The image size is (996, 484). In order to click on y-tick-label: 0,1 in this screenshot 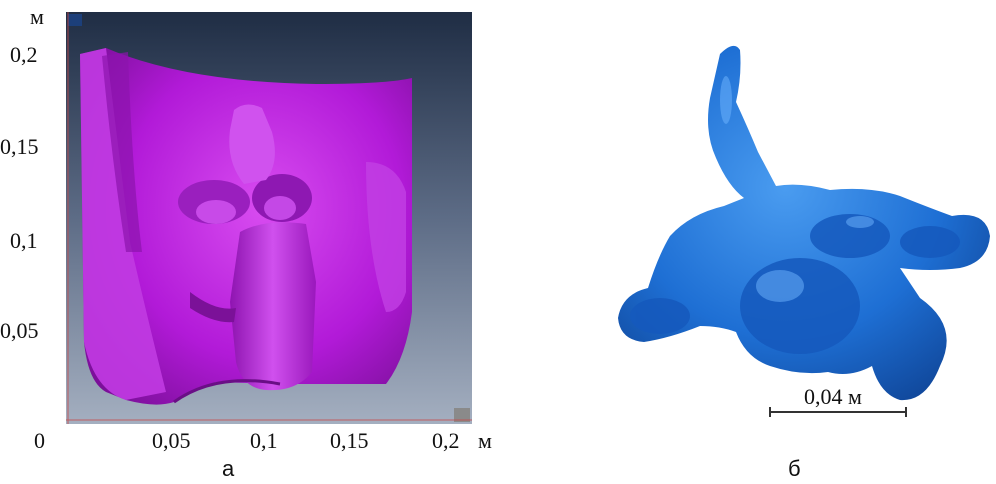, I will do `click(24, 240)`.